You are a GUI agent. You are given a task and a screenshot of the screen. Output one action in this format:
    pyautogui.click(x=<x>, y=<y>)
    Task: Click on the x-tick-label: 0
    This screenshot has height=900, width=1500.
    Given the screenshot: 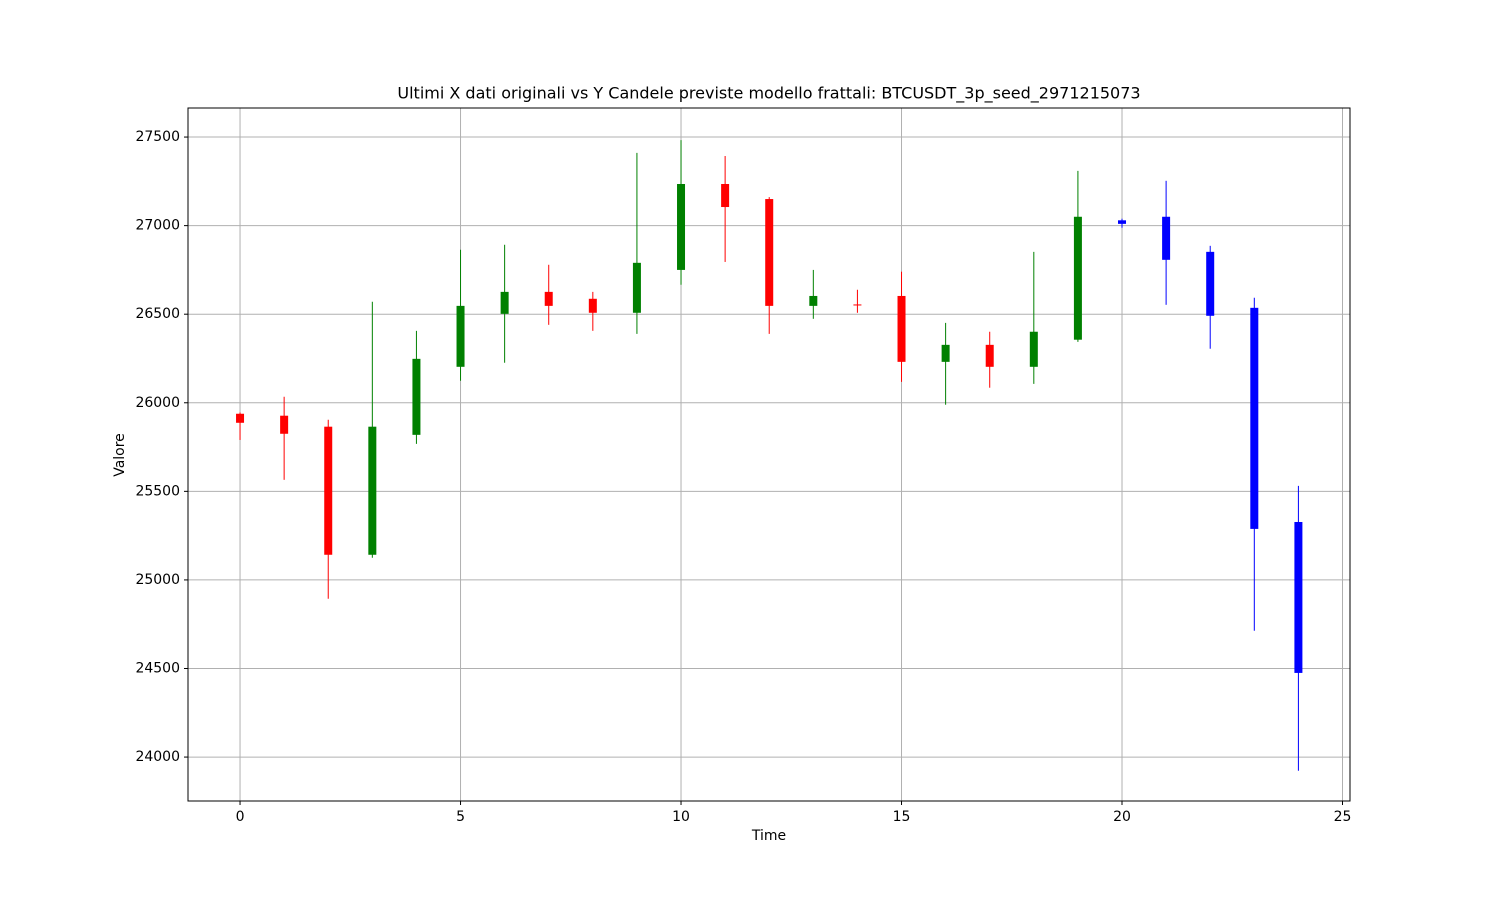 What is the action you would take?
    pyautogui.click(x=240, y=817)
    